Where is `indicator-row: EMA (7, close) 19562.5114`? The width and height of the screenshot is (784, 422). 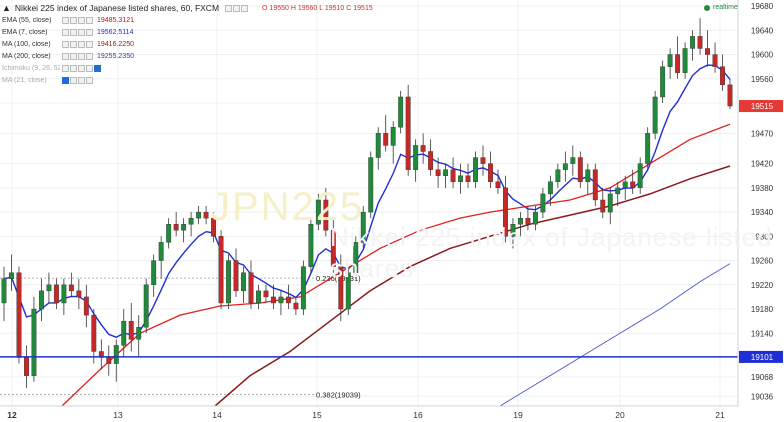 indicator-row: EMA (7, close) 19562.5114 is located at coordinates (187, 32).